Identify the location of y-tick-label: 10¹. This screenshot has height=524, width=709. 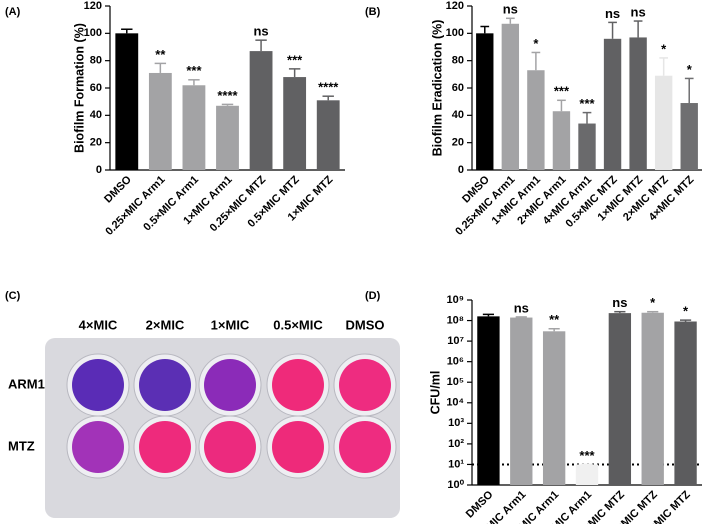
(456, 464).